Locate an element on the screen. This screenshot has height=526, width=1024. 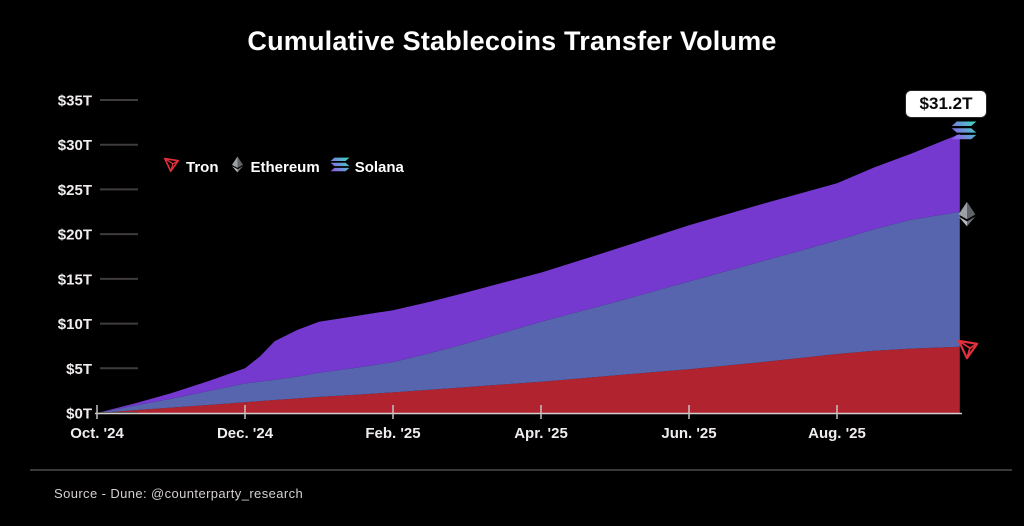
legend-item-ethereum: Ethereum is located at coordinates (274, 167).